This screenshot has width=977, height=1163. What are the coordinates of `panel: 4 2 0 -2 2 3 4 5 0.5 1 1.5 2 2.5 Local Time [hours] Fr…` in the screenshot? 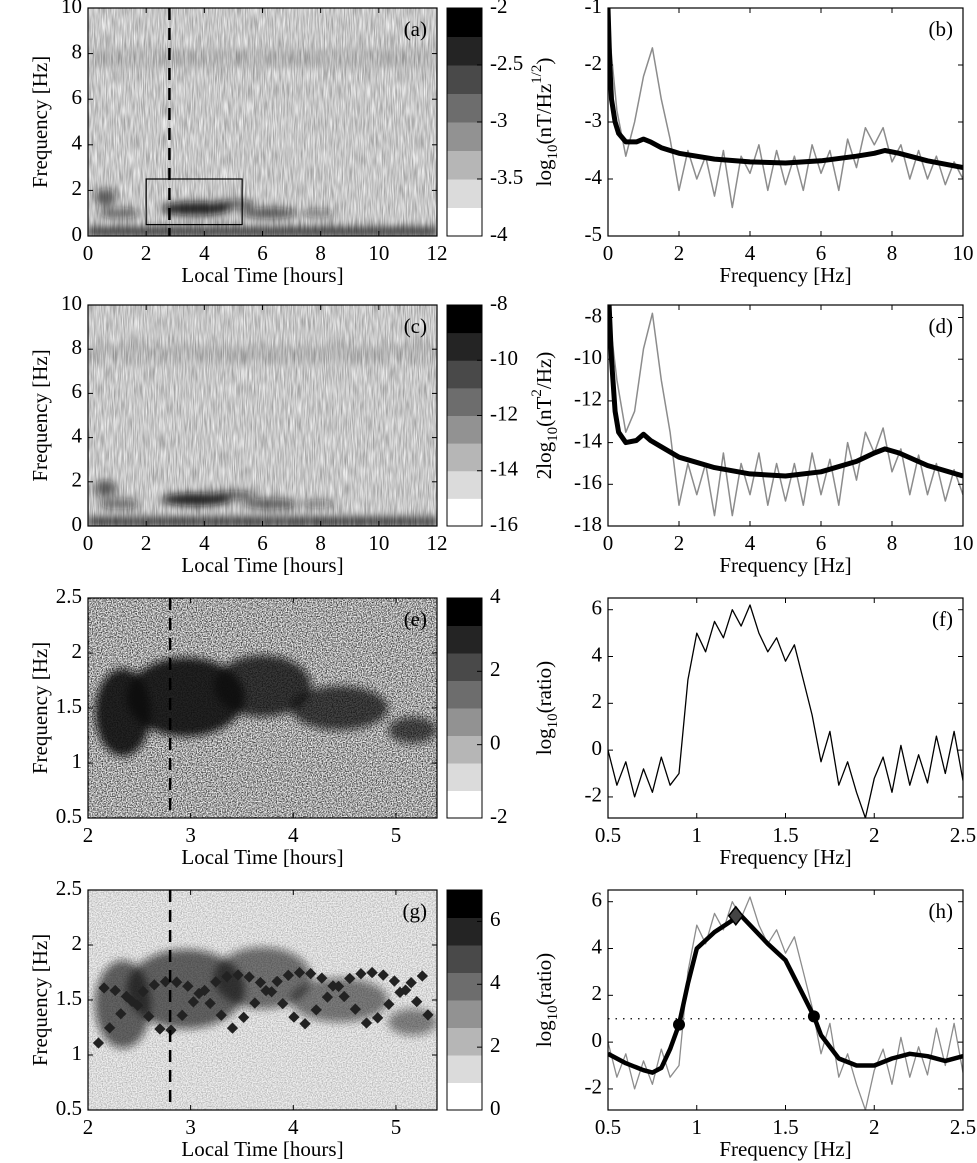 It's located at (268, 726).